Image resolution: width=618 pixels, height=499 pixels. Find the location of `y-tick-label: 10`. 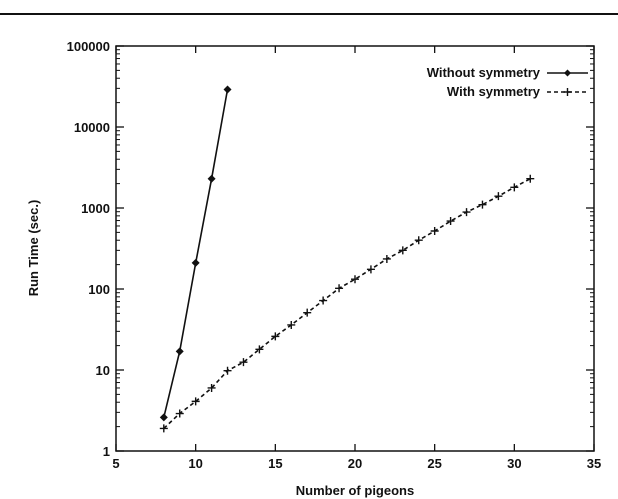

y-tick-label: 10 is located at coordinates (103, 370).